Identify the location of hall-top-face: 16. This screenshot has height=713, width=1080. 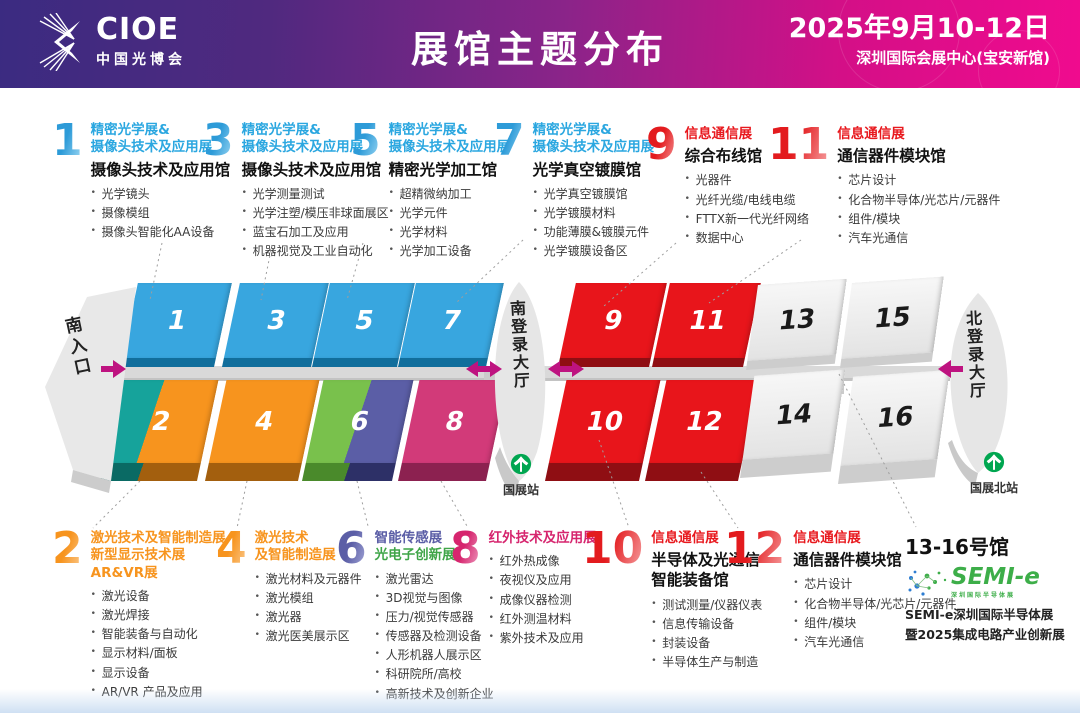
(895, 417).